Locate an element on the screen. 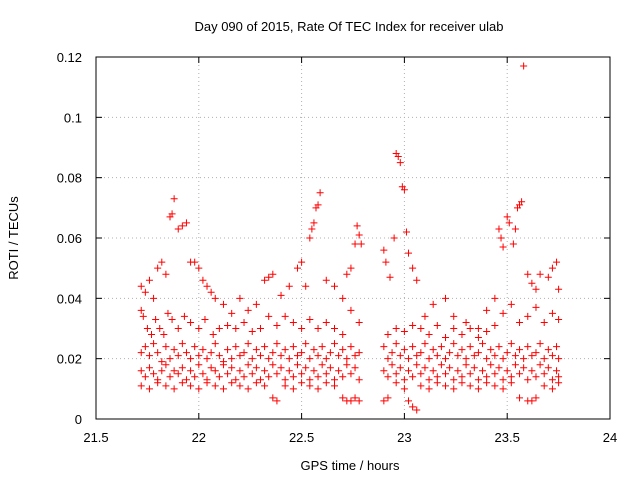  y-tick-label: 0.08 is located at coordinates (69, 178).